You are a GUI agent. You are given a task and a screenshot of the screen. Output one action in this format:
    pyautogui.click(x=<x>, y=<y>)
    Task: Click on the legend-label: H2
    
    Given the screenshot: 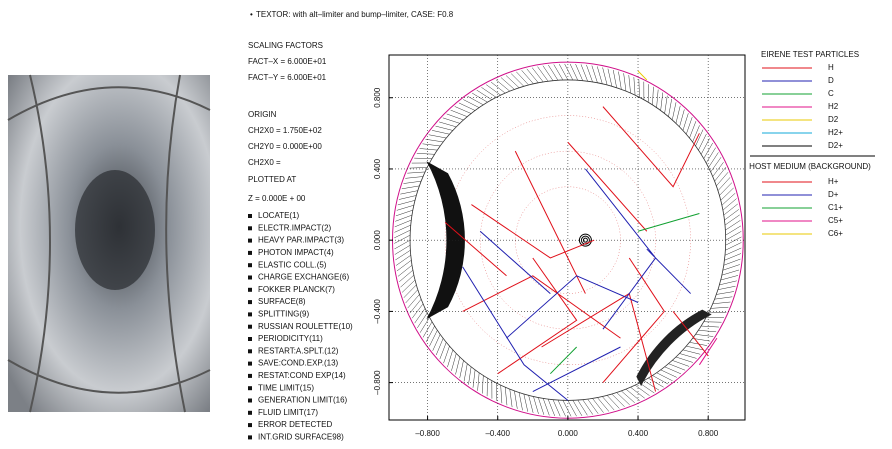 What is the action you would take?
    pyautogui.click(x=833, y=106)
    